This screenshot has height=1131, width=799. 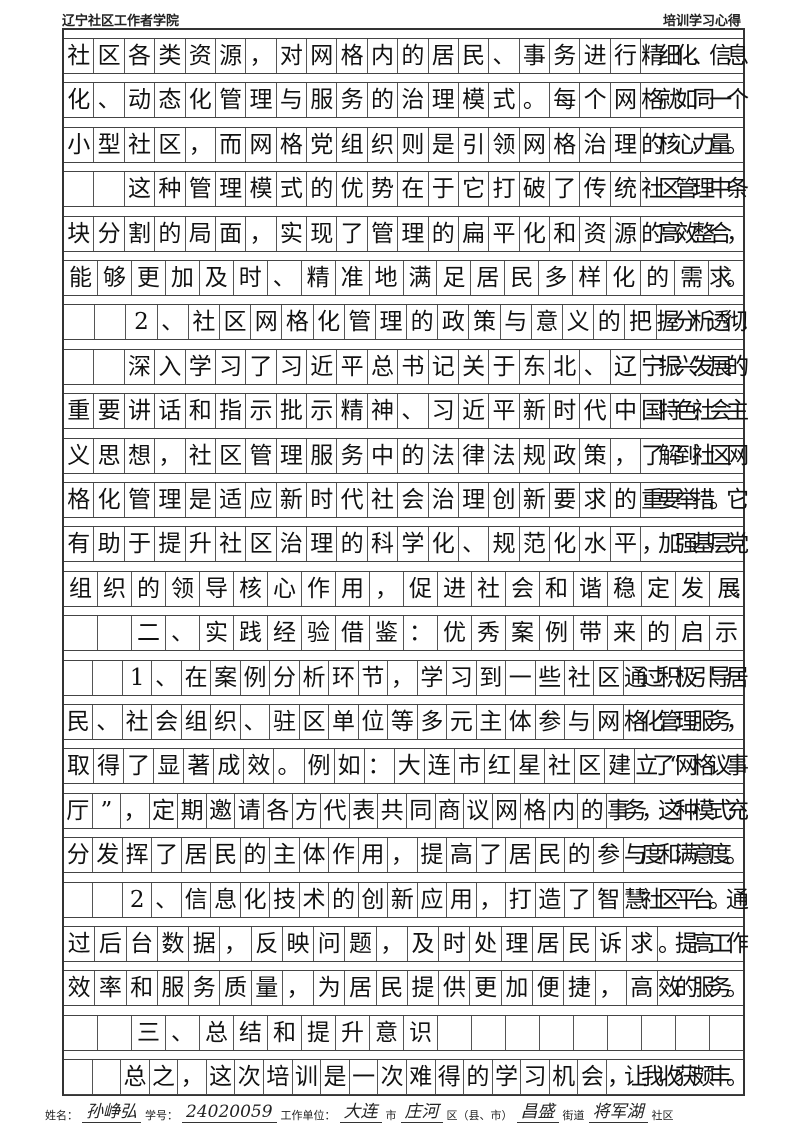 What do you see at coordinates (504, 500) in the screenshot?
I see `grid-cell: 创` at bounding box center [504, 500].